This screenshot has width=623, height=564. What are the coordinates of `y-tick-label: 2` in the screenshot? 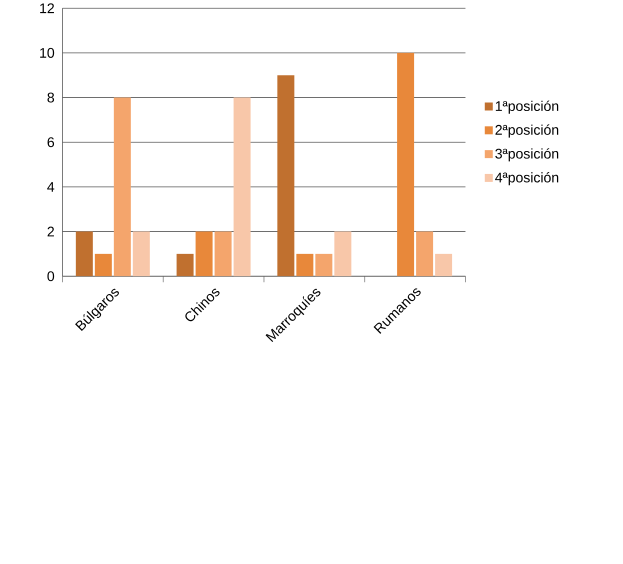 It's located at (51, 231).